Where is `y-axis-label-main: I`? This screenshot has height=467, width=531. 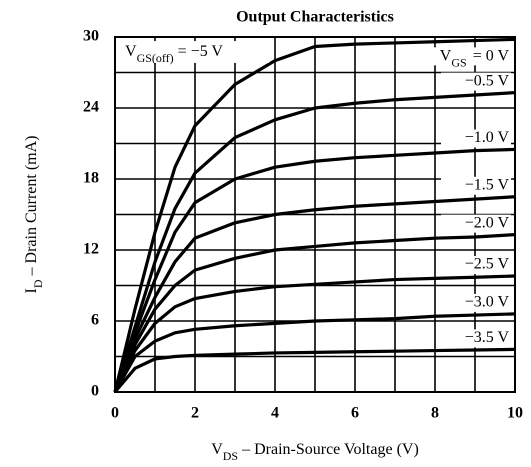 y-axis-label-main: I is located at coordinates (31, 290).